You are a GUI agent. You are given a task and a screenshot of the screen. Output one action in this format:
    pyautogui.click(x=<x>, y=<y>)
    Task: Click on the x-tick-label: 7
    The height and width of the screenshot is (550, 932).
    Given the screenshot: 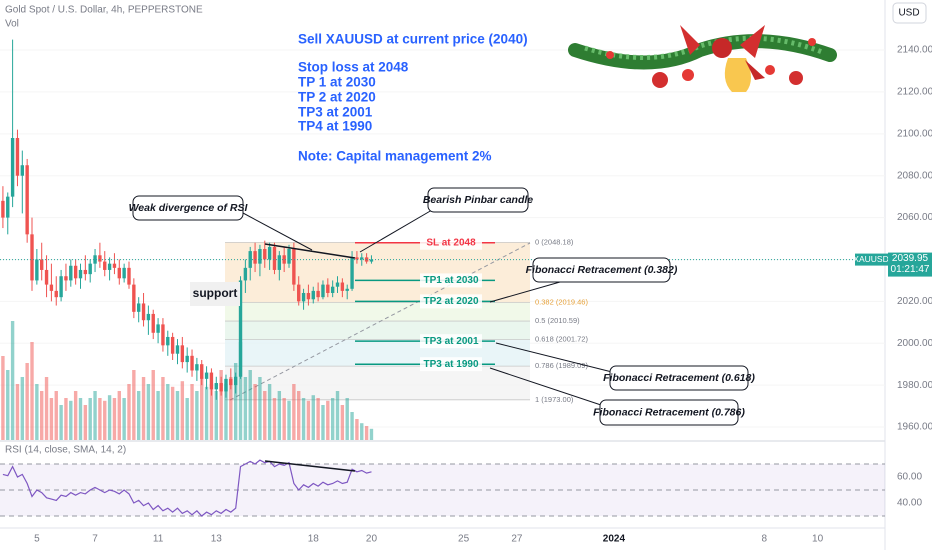 What is the action you would take?
    pyautogui.click(x=95, y=539)
    